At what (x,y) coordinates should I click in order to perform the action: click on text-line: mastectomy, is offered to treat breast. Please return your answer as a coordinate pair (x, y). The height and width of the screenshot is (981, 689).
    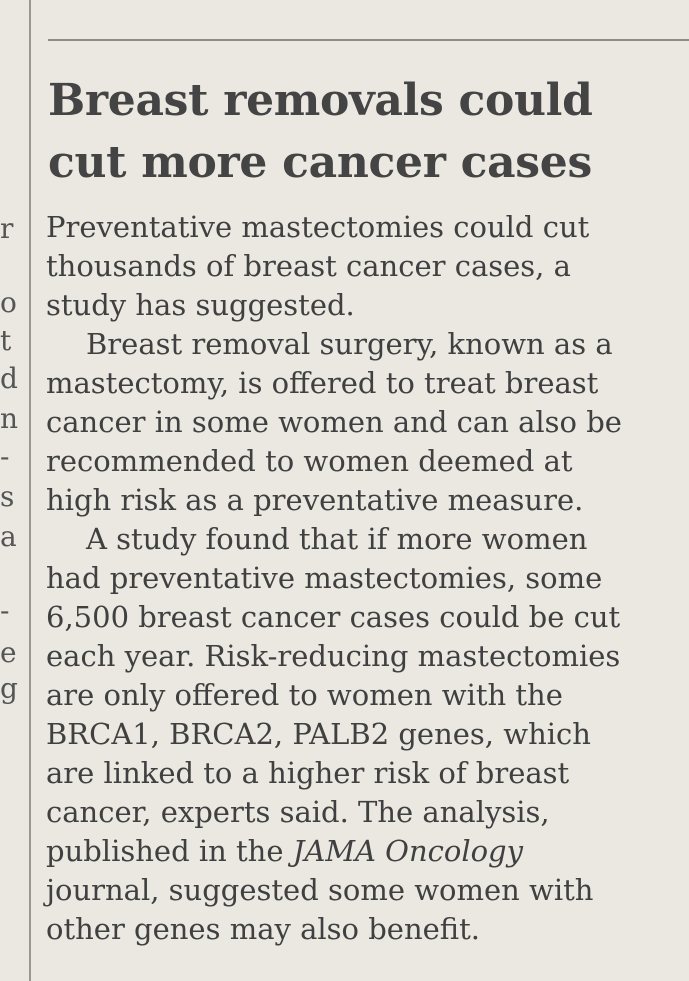
    Looking at the image, I should click on (322, 383).